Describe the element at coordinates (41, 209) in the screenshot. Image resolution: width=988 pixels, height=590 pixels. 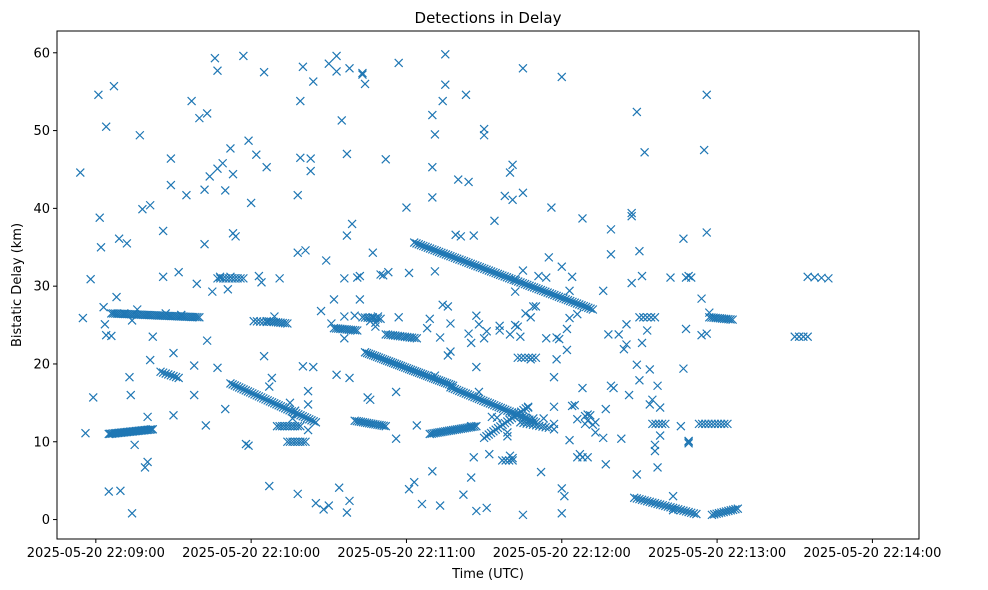
I see `y-tick-label: 40` at that location.